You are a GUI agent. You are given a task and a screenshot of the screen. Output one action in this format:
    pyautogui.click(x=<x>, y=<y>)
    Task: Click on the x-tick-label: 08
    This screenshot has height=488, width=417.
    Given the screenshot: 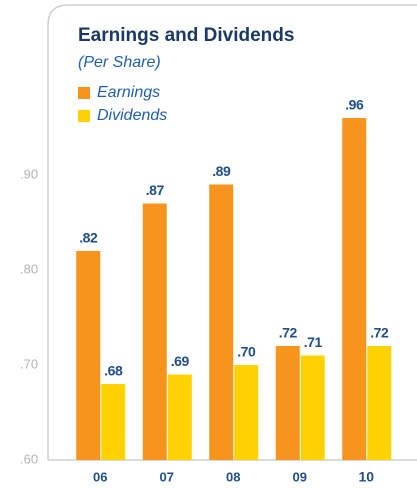 What is the action you would take?
    pyautogui.click(x=233, y=476)
    